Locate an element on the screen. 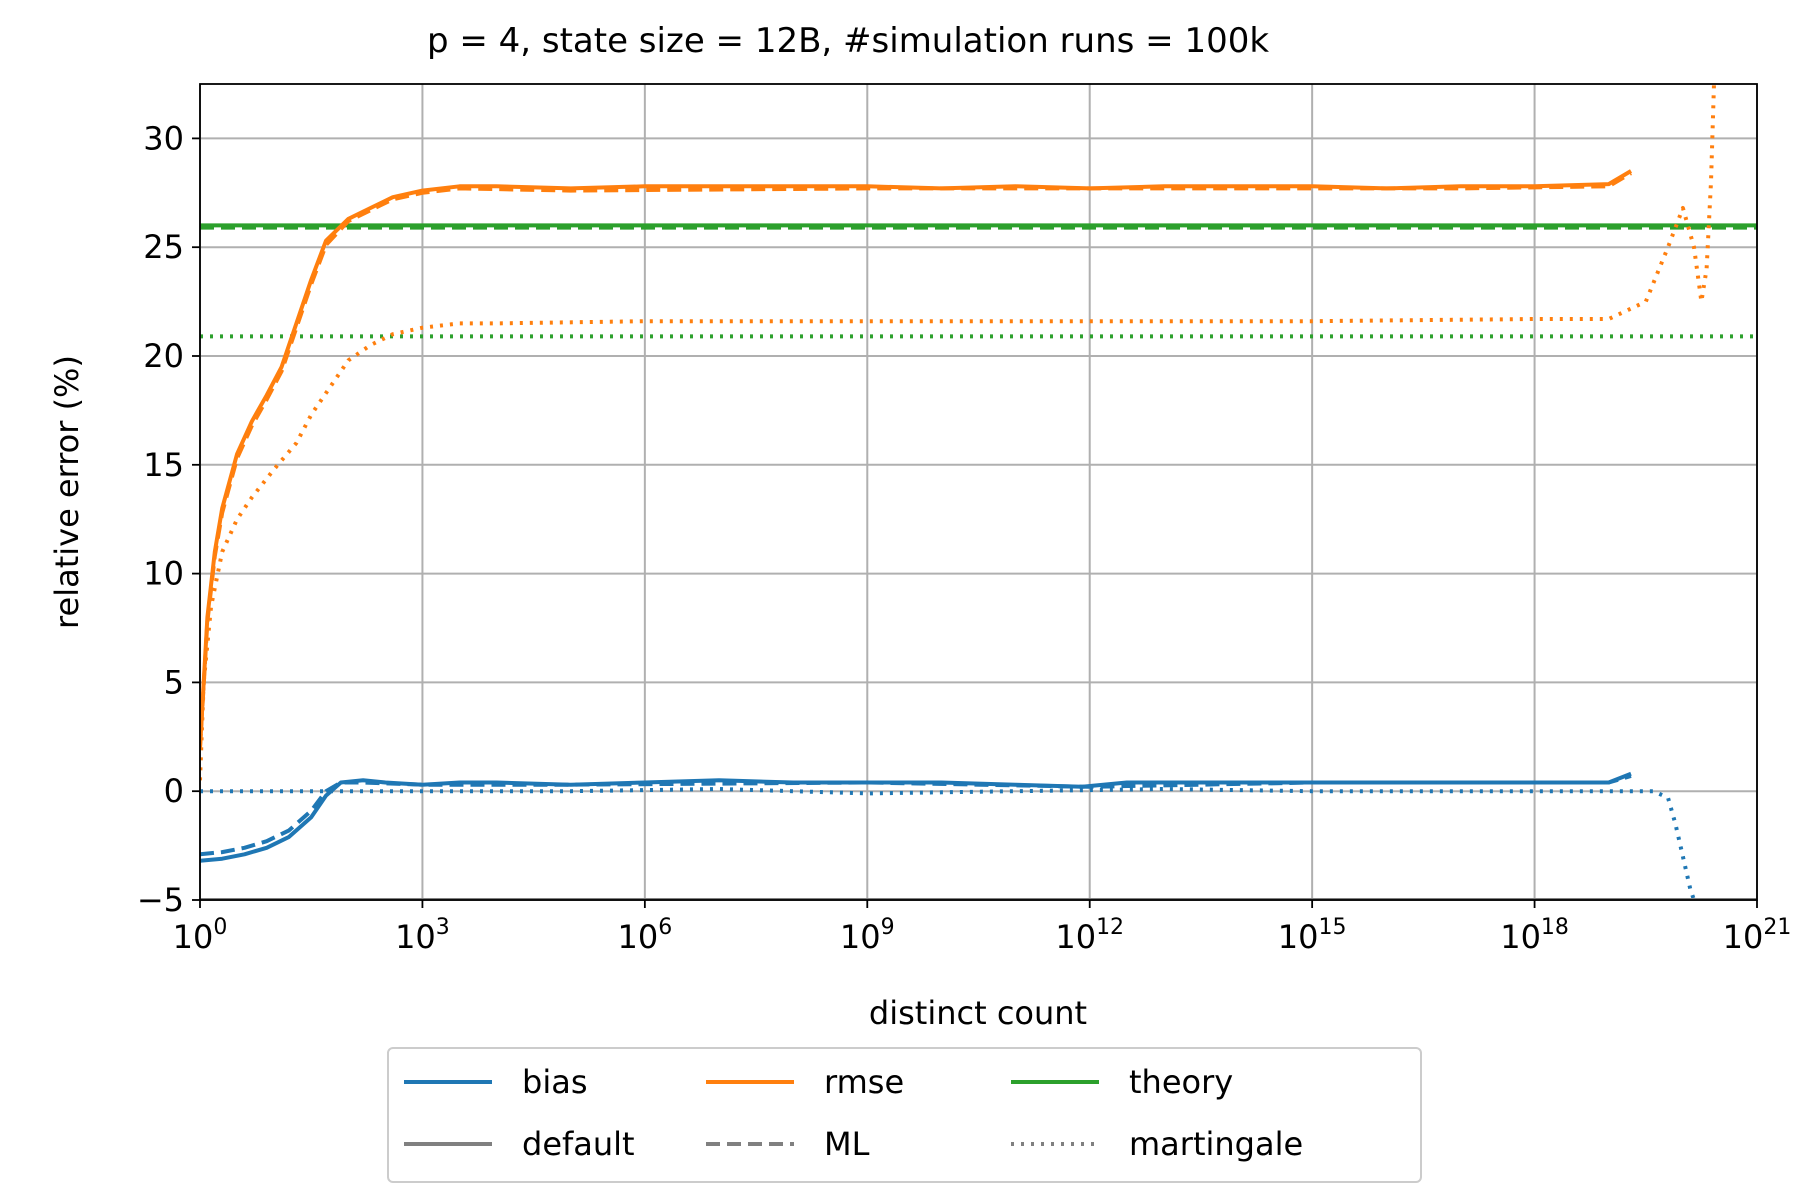 The width and height of the screenshot is (1800, 1200). legend-label-bias: bias is located at coordinates (554, 1082).